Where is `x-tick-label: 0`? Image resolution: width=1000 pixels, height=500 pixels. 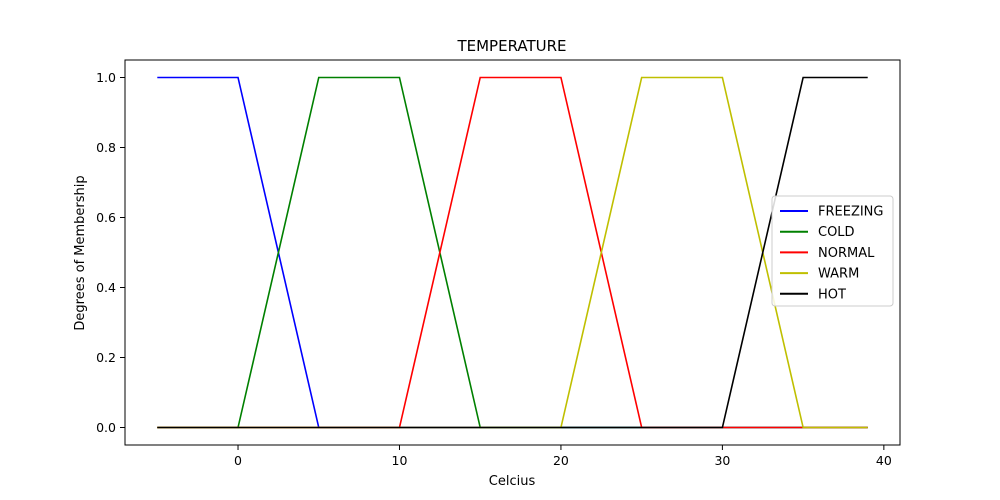 x-tick-label: 0 is located at coordinates (238, 460).